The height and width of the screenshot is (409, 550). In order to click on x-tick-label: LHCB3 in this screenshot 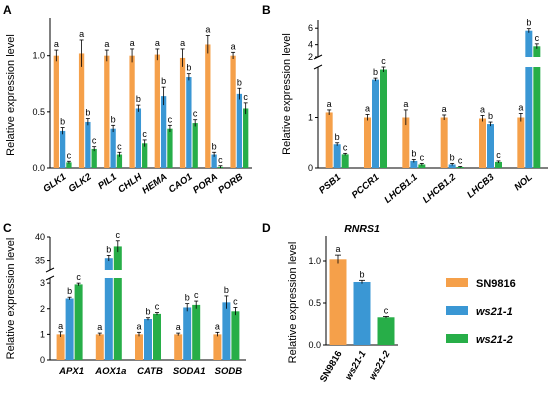, I will do `click(481, 185)`.